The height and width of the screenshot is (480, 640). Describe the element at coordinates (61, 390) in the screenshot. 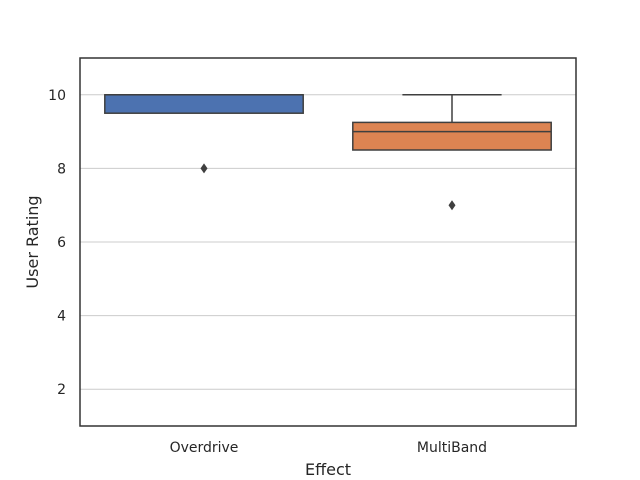

I see `y-tick-label: 2` at that location.